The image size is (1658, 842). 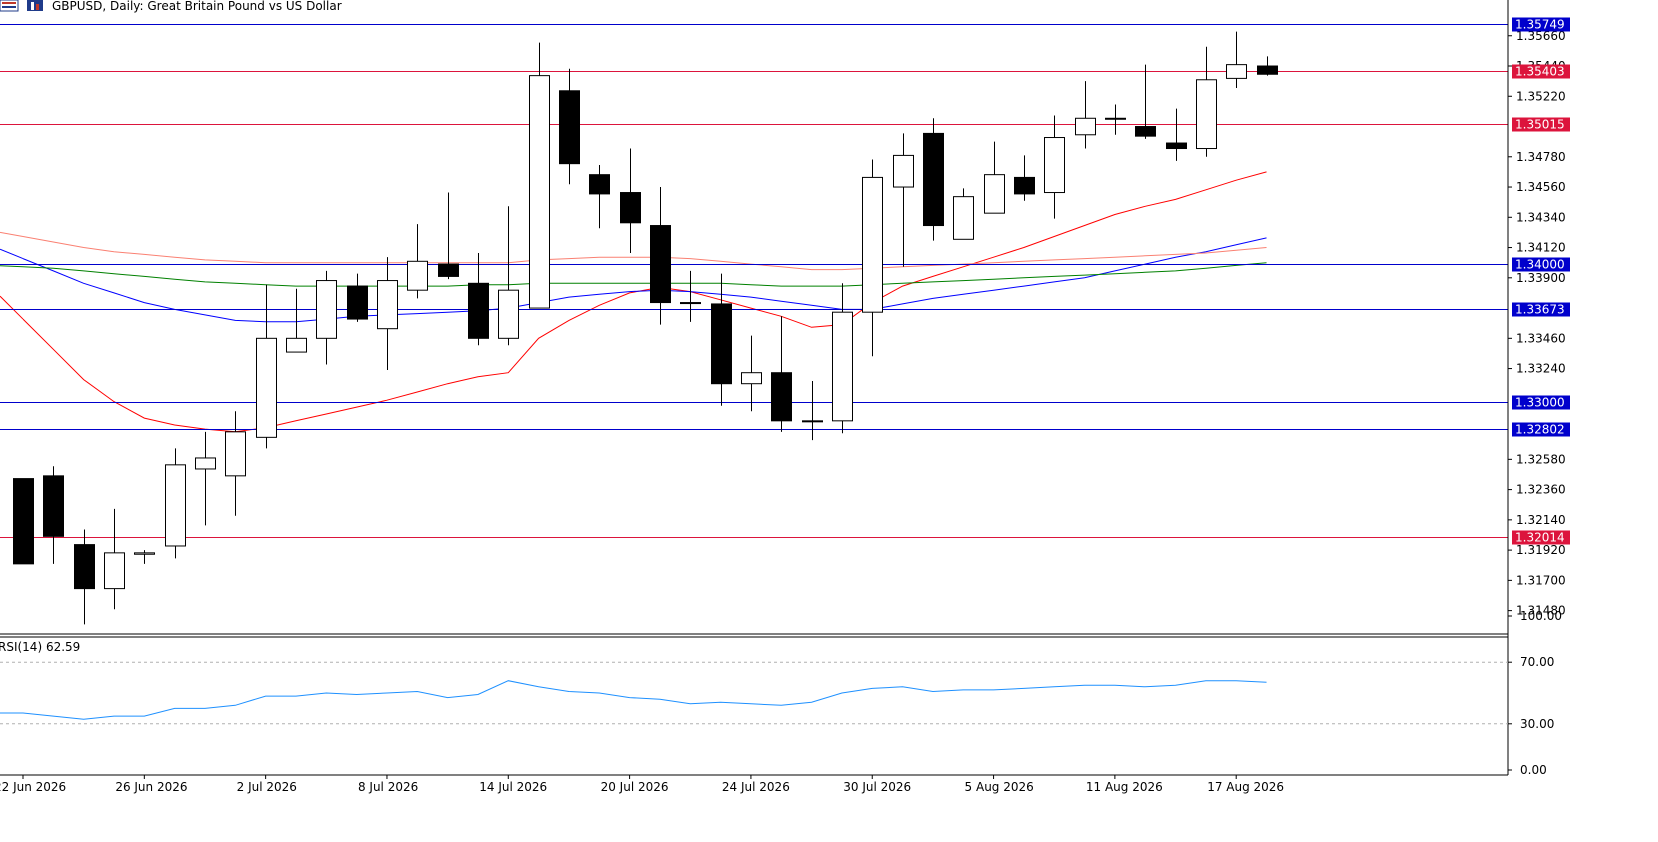 I want to click on list-icon, so click(x=9, y=6).